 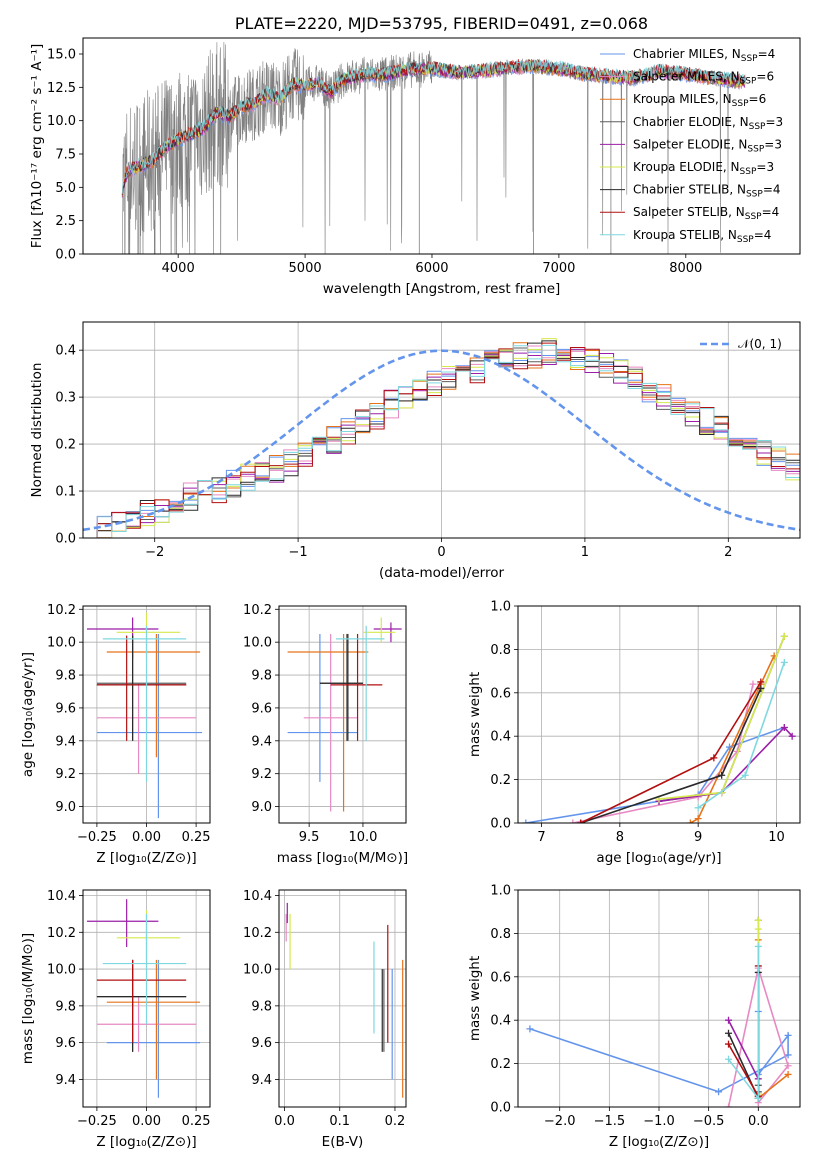 I want to click on x-tick-label: 1, so click(x=585, y=552).